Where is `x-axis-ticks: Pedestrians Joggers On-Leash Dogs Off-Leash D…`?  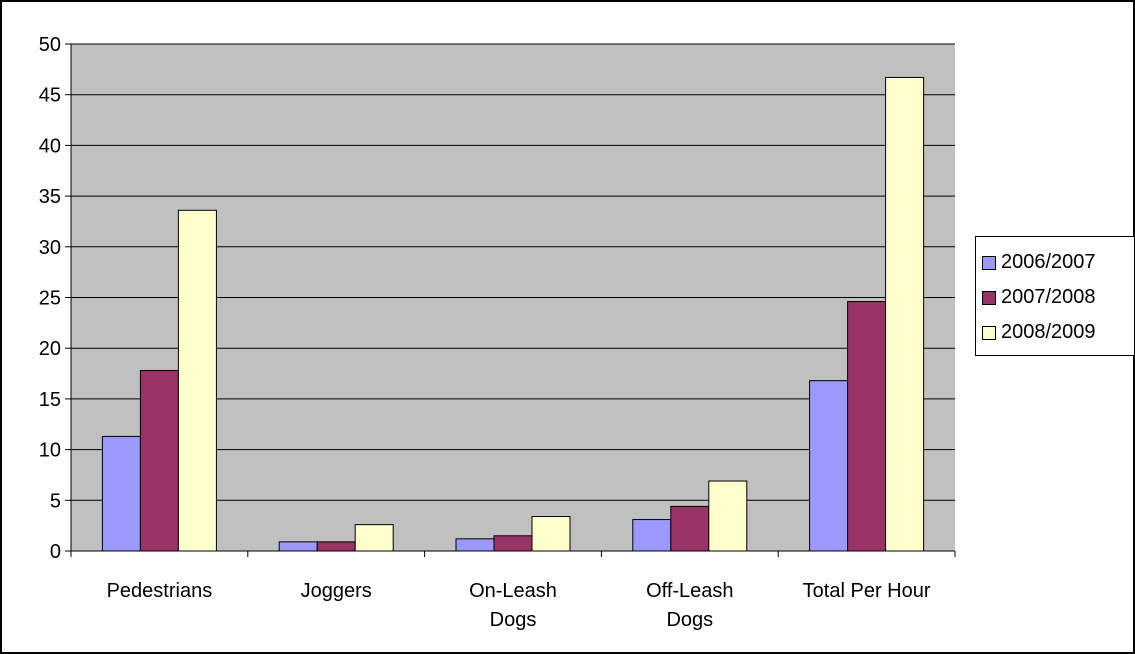
x-axis-ticks: Pedestrians Joggers On-Leash Dogs Off-Leash D… is located at coordinates (513, 591).